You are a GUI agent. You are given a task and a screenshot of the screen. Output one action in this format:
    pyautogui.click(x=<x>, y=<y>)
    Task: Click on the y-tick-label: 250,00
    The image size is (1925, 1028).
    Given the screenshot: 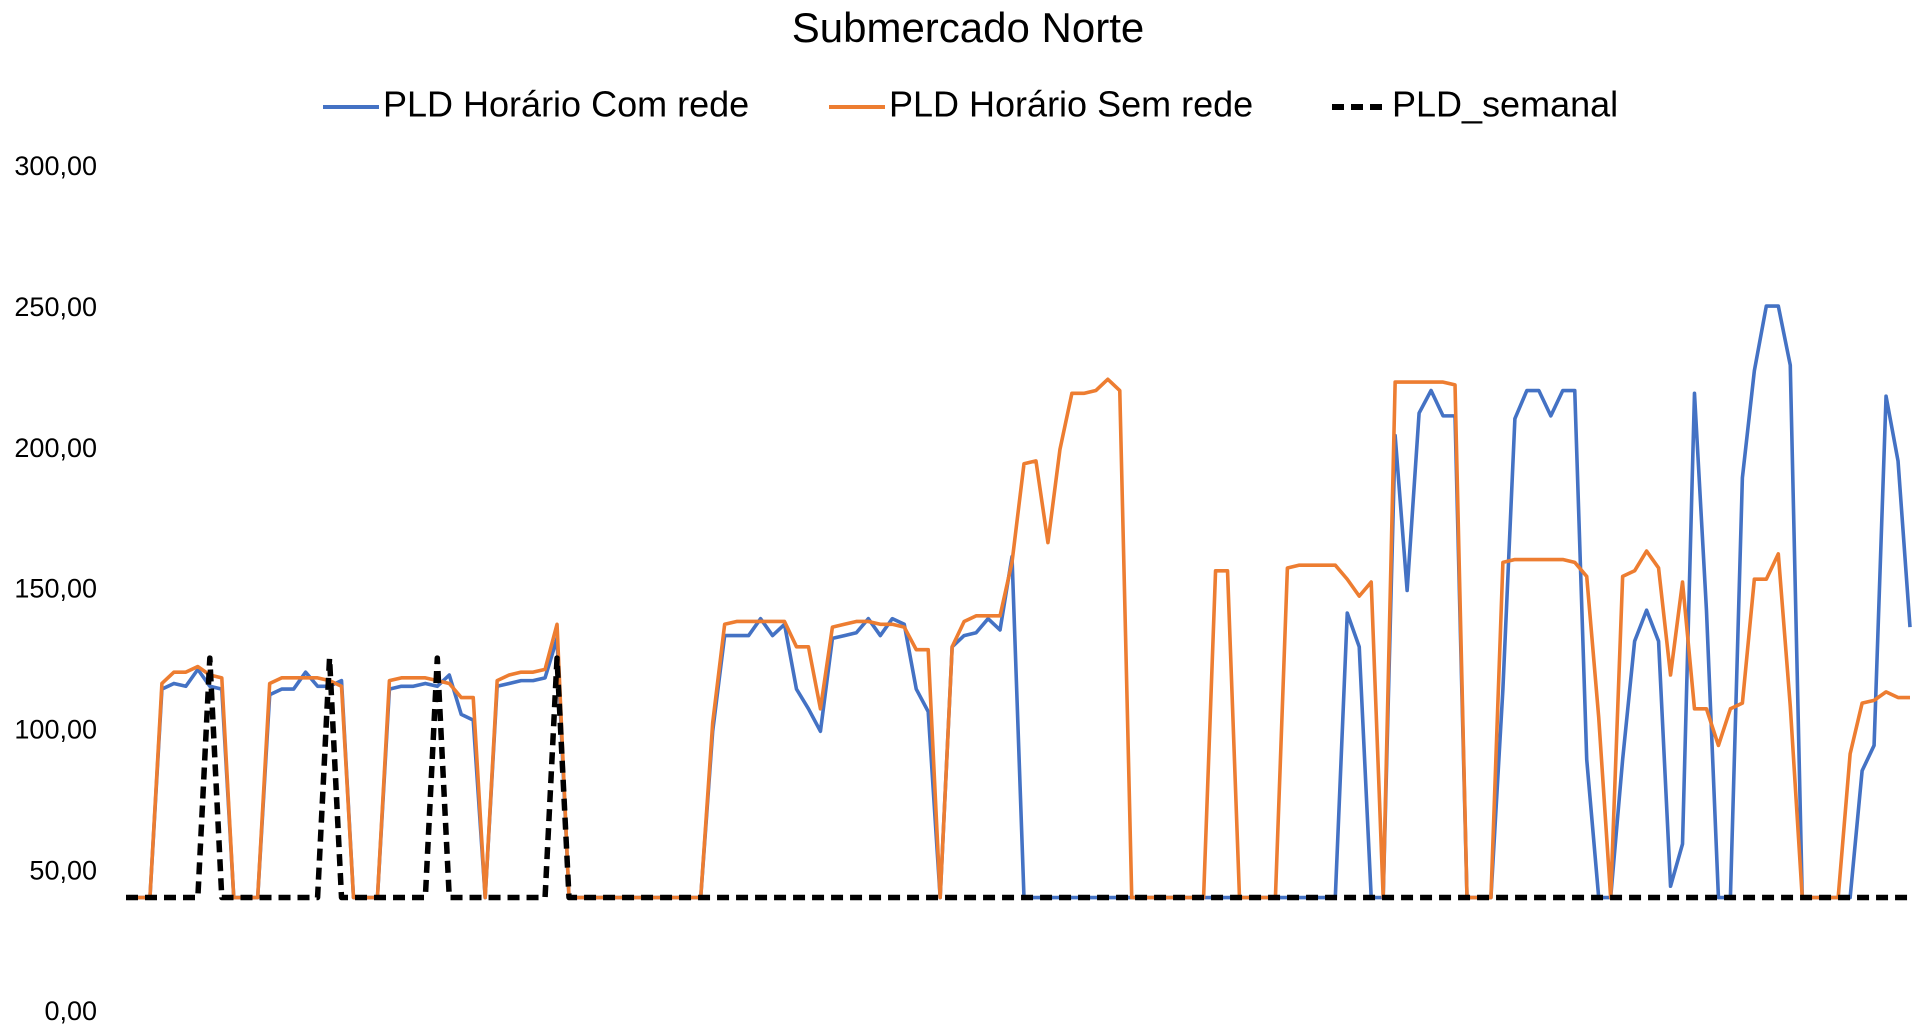 What is the action you would take?
    pyautogui.click(x=55, y=307)
    